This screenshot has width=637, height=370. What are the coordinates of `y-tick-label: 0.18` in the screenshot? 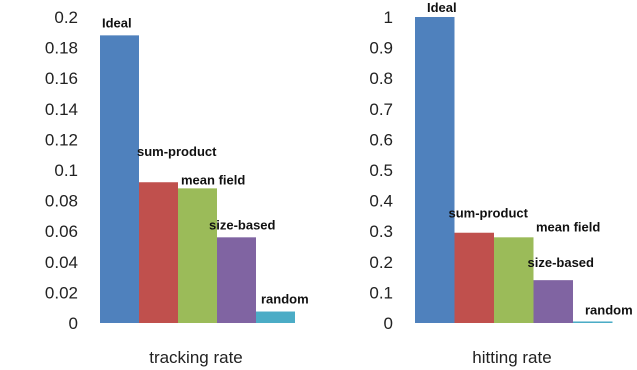 It's located at (61, 48).